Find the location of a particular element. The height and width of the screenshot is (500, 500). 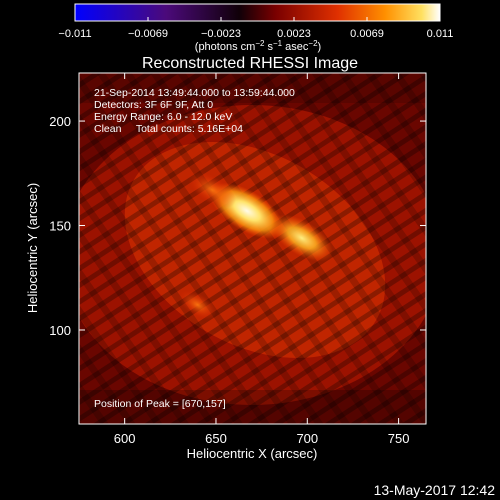

footer-timestamp: 13-May-2017 12:42 is located at coordinates (435, 490).